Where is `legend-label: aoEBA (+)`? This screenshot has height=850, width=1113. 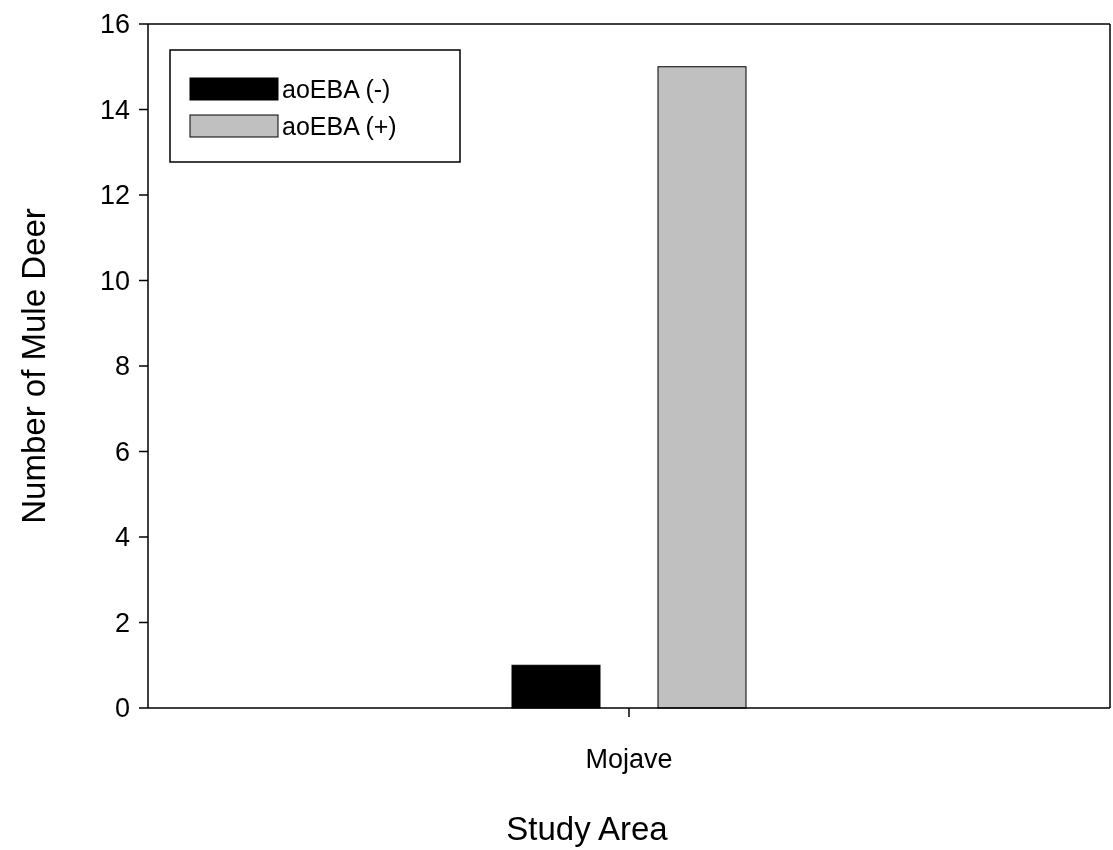 legend-label: aoEBA (+) is located at coordinates (339, 125).